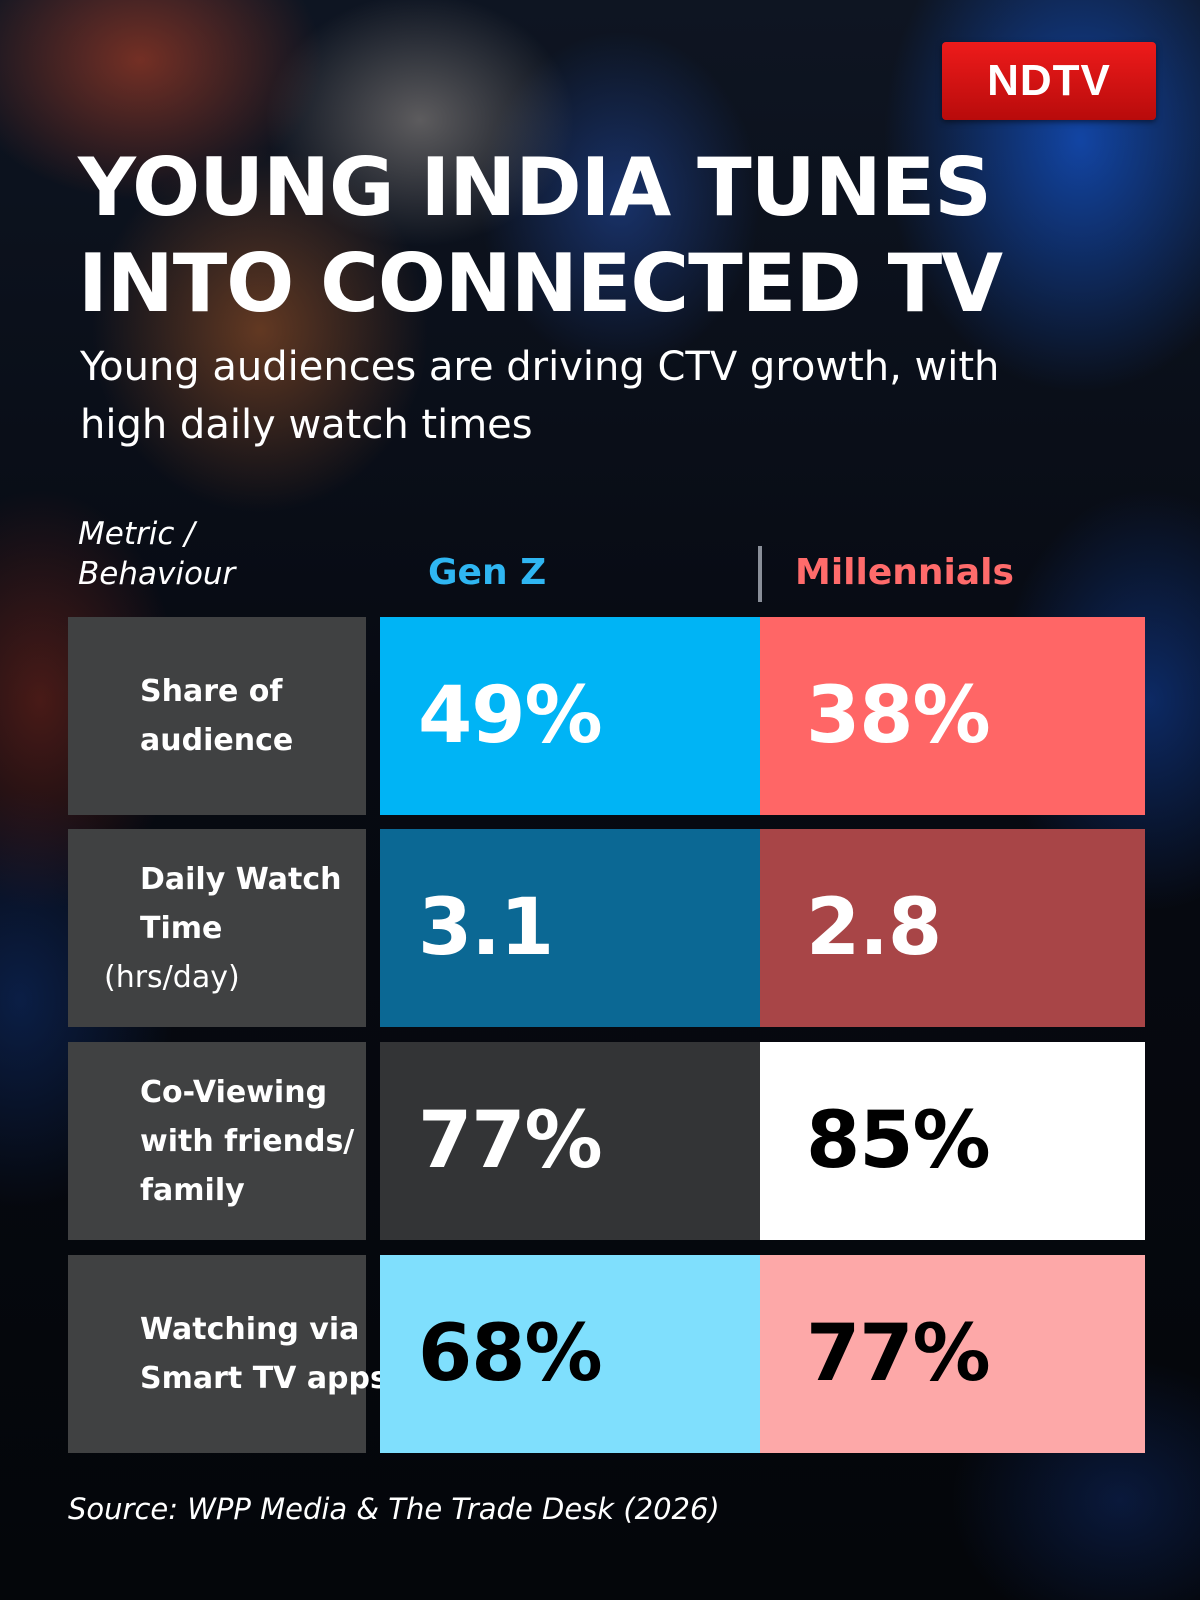 This screenshot has width=1200, height=1600. What do you see at coordinates (247, 1141) in the screenshot?
I see `metric-label: Co-Viewing with friends/ family` at bounding box center [247, 1141].